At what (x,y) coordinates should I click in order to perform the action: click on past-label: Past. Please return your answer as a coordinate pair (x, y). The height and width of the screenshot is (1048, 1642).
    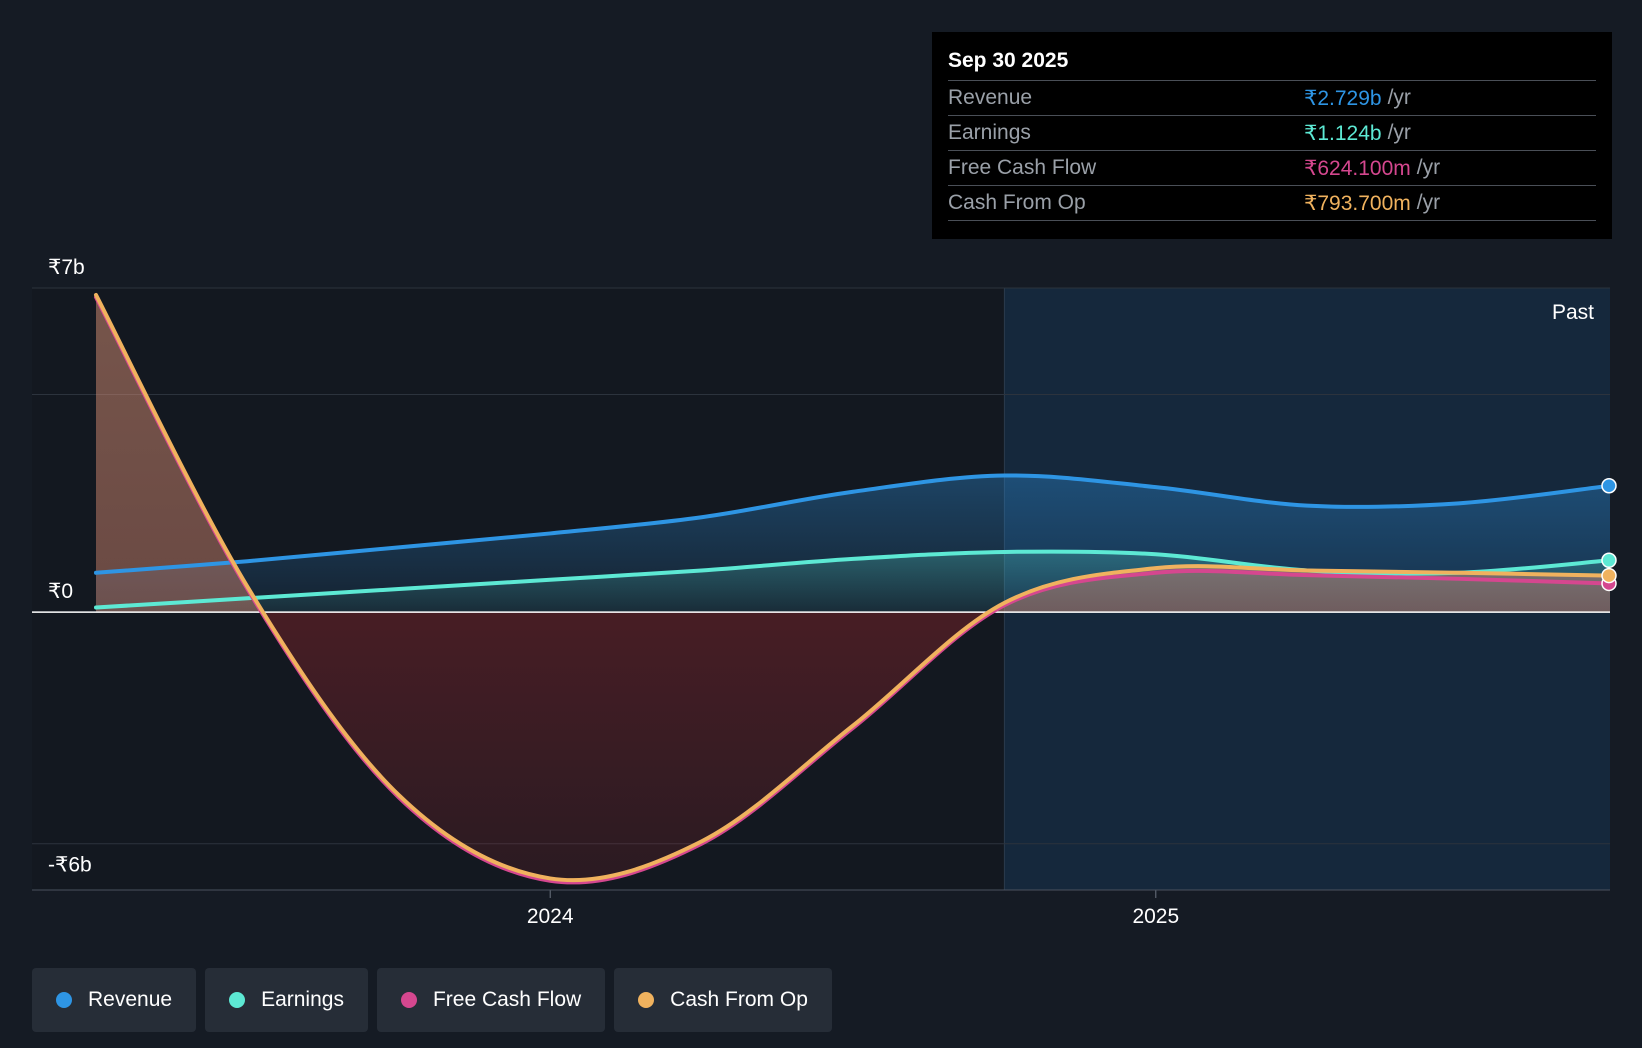
    Looking at the image, I should click on (1573, 312).